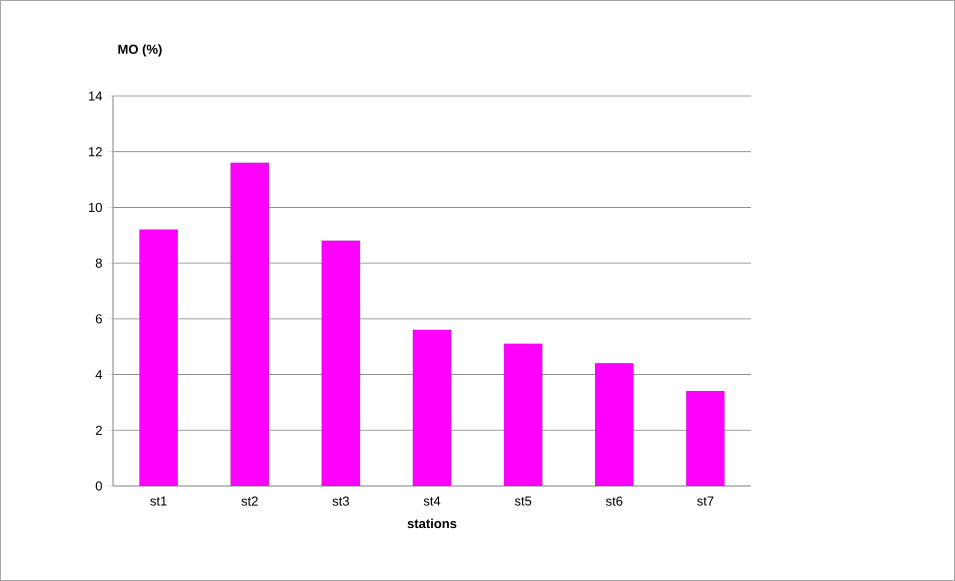 Image resolution: width=955 pixels, height=581 pixels. I want to click on x-tick-label: st6, so click(614, 501).